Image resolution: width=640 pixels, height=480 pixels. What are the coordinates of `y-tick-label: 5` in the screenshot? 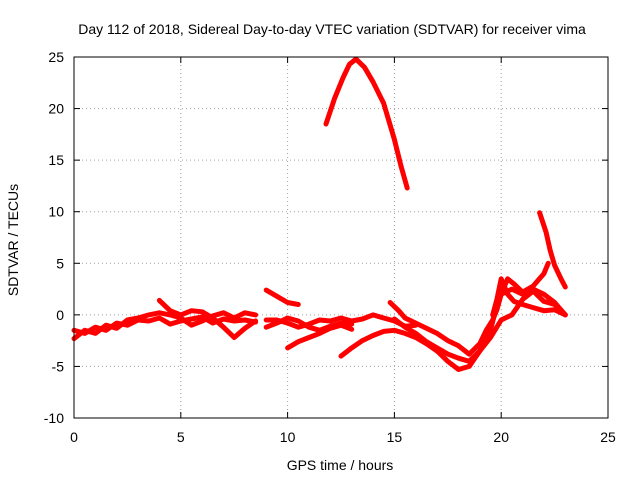 It's located at (60, 263).